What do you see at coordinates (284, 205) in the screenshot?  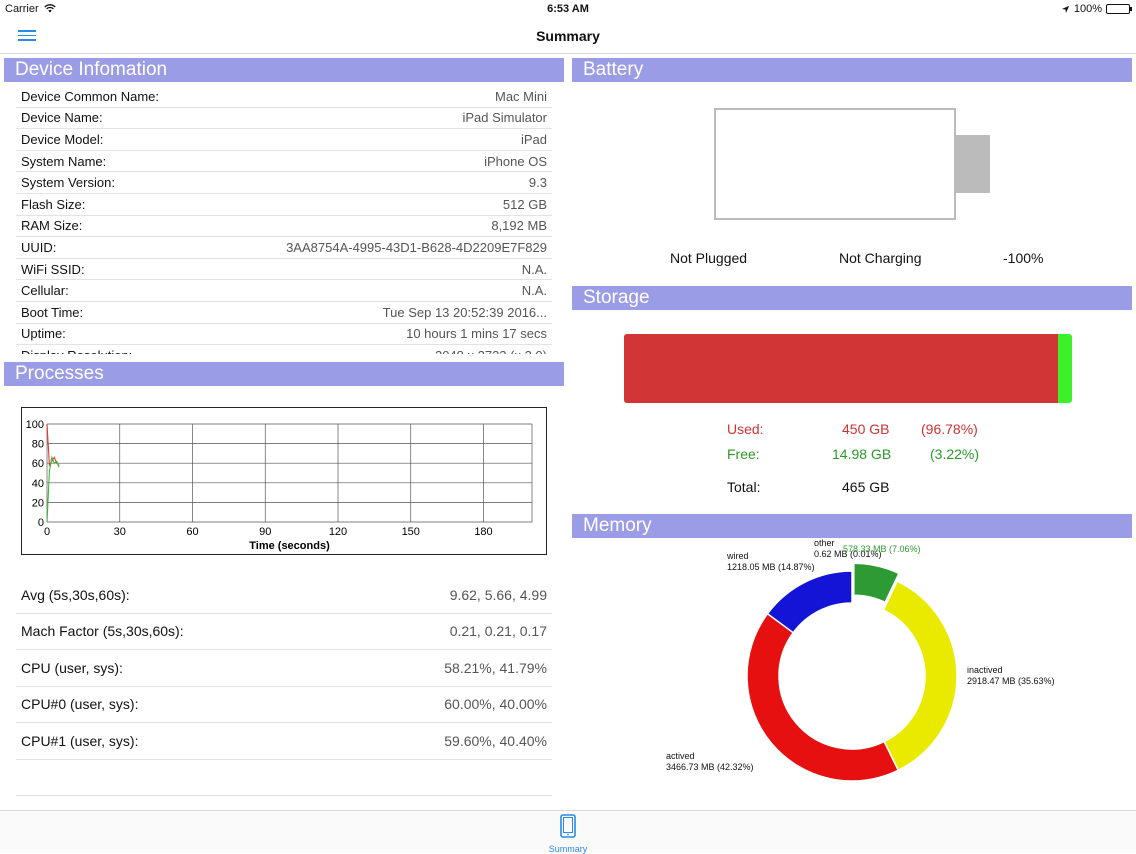 I see `device-info-row: Flash Size:512 GB` at bounding box center [284, 205].